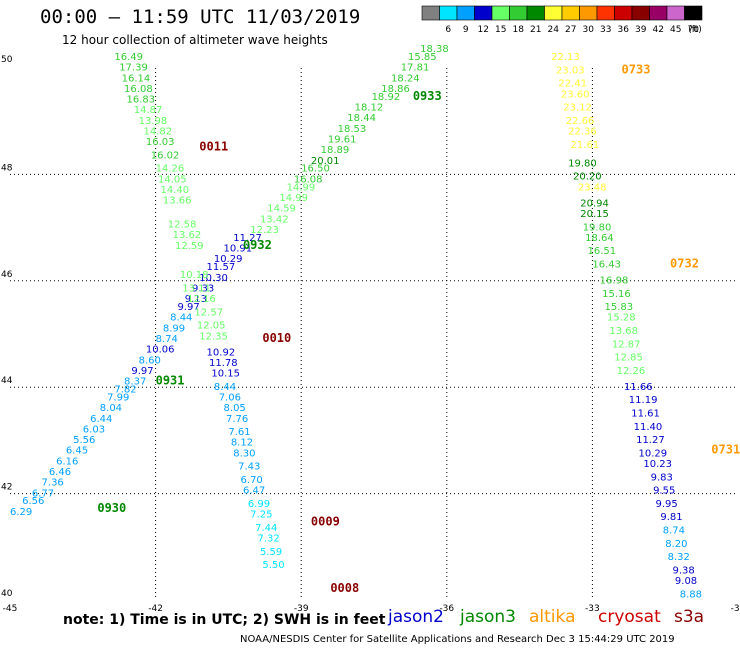 This screenshot has width=740, height=650. Describe the element at coordinates (111, 508) in the screenshot. I see `track-time-label: 0930` at that location.